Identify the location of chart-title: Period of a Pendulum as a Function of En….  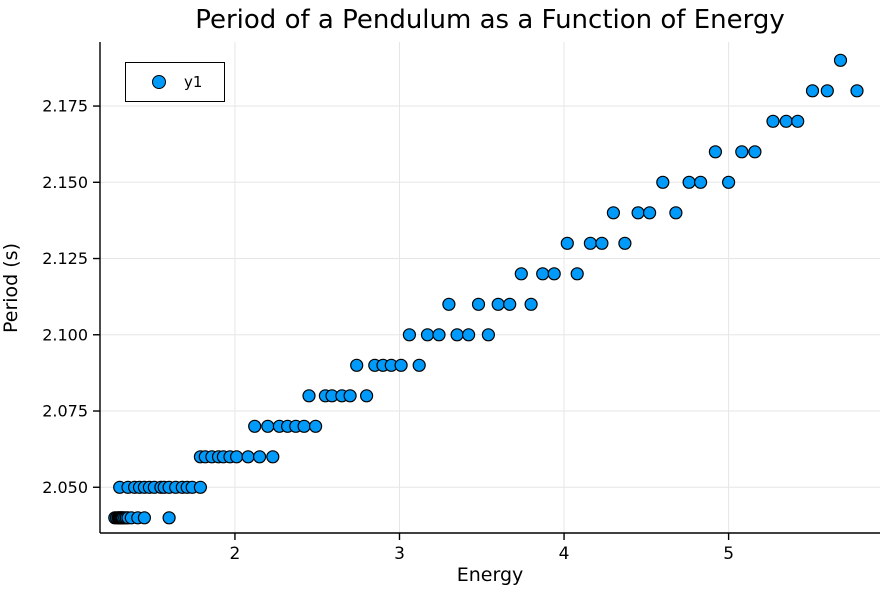
(490, 20).